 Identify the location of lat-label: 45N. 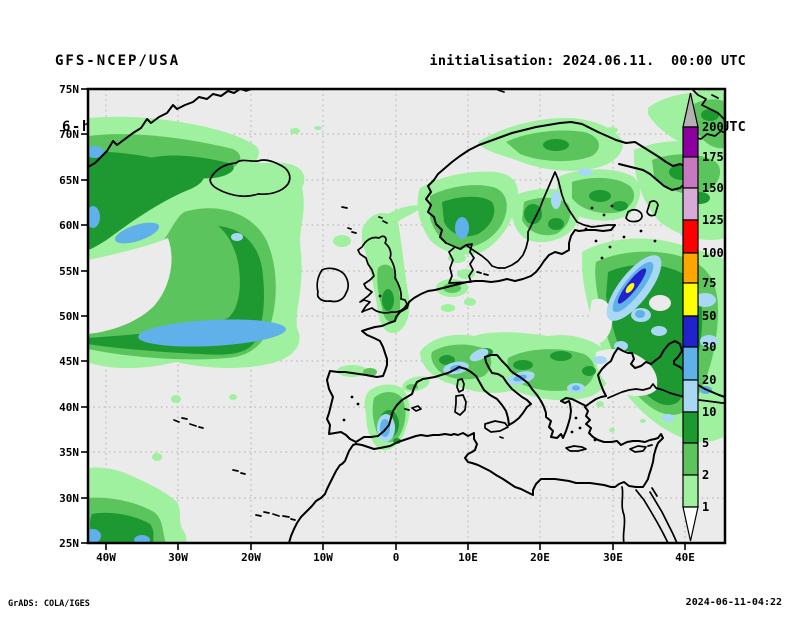
(69, 361).